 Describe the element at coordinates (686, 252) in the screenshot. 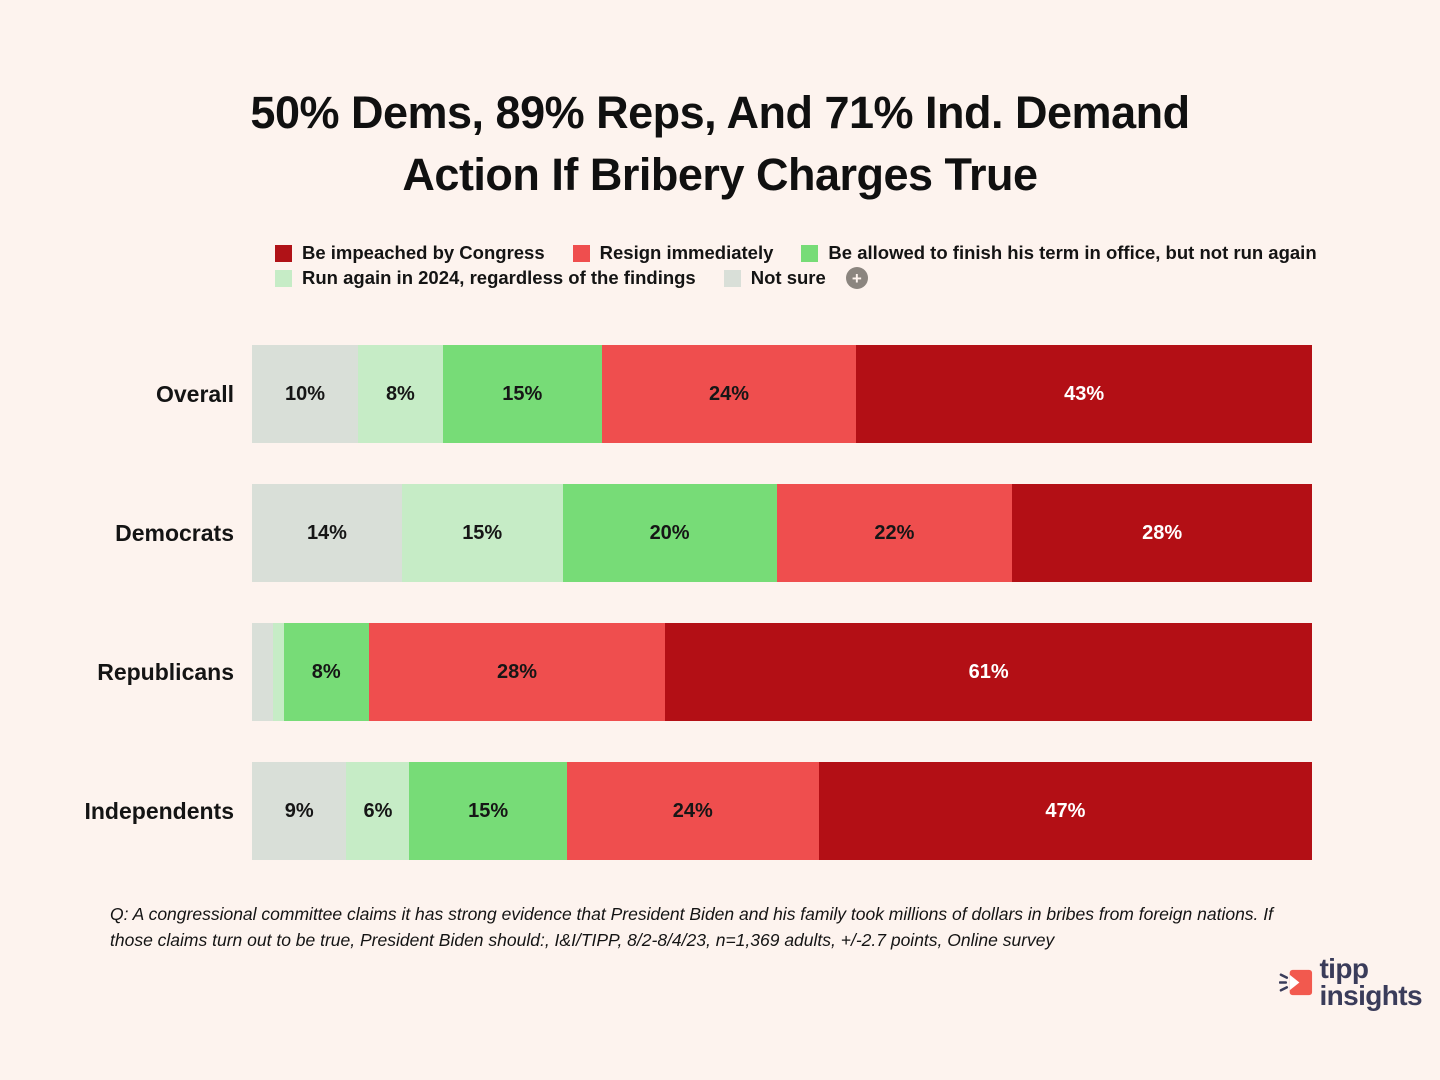

I see `legend-label-resign: Resign immediately` at that location.